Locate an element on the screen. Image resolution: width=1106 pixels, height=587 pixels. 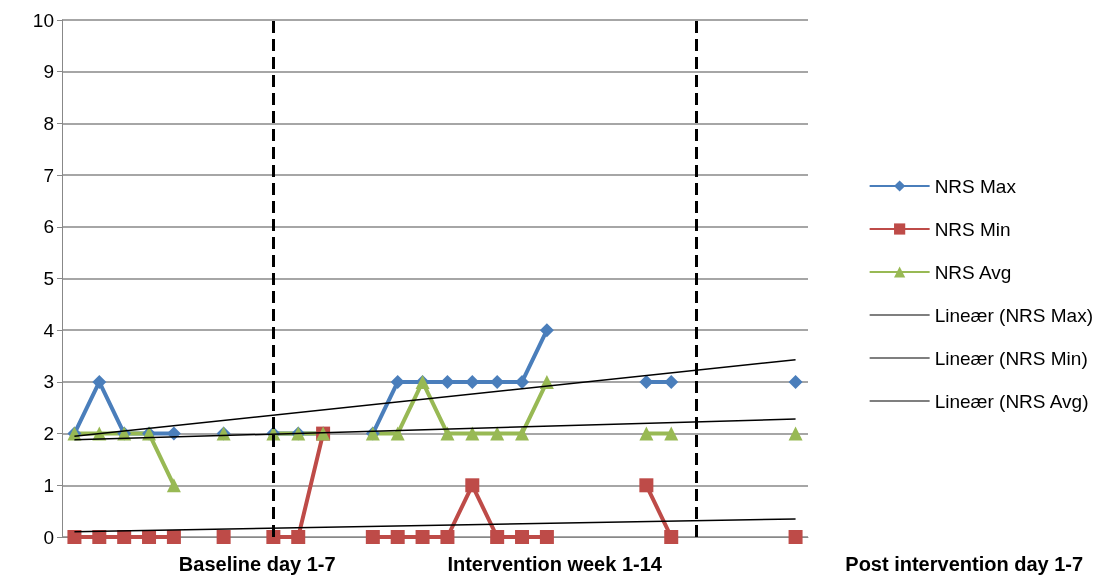
y-tick-label: 1 is located at coordinates (48, 485).